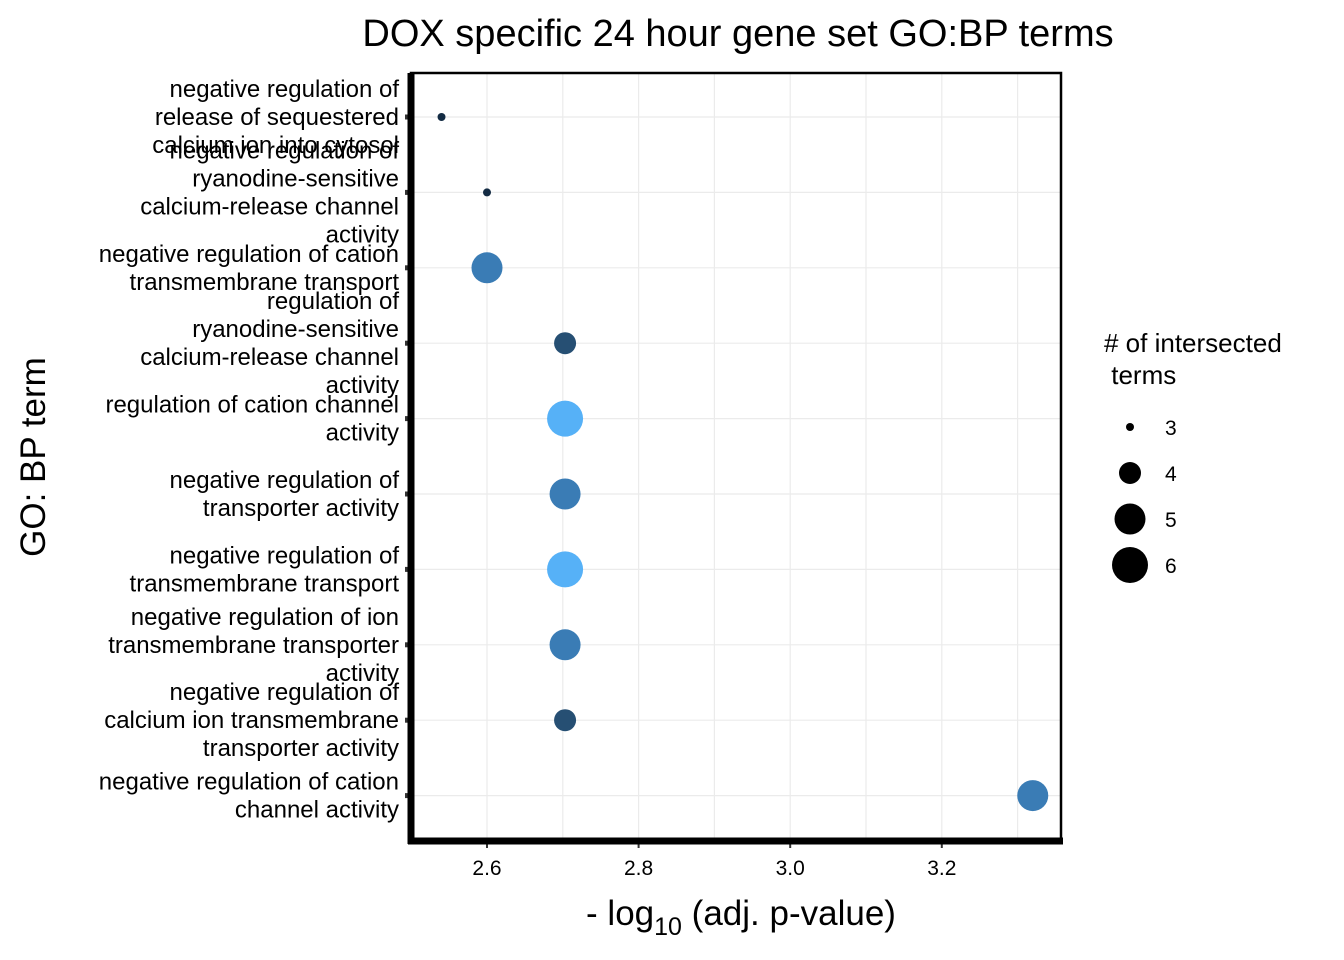 The width and height of the screenshot is (1344, 960). Describe the element at coordinates (790, 868) in the screenshot. I see `x-tick-label: 3.0` at that location.